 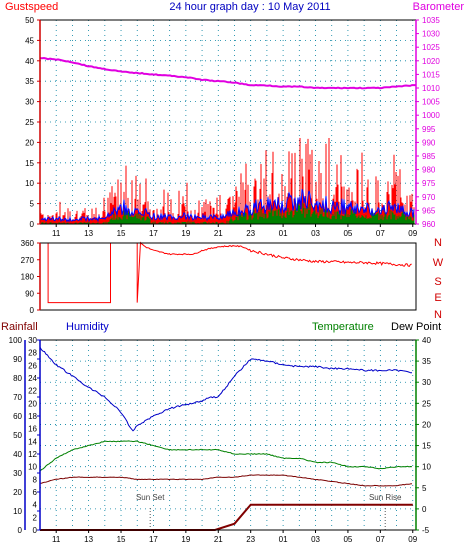 What do you see at coordinates (437, 282) in the screenshot?
I see `compass-label: S` at bounding box center [437, 282].